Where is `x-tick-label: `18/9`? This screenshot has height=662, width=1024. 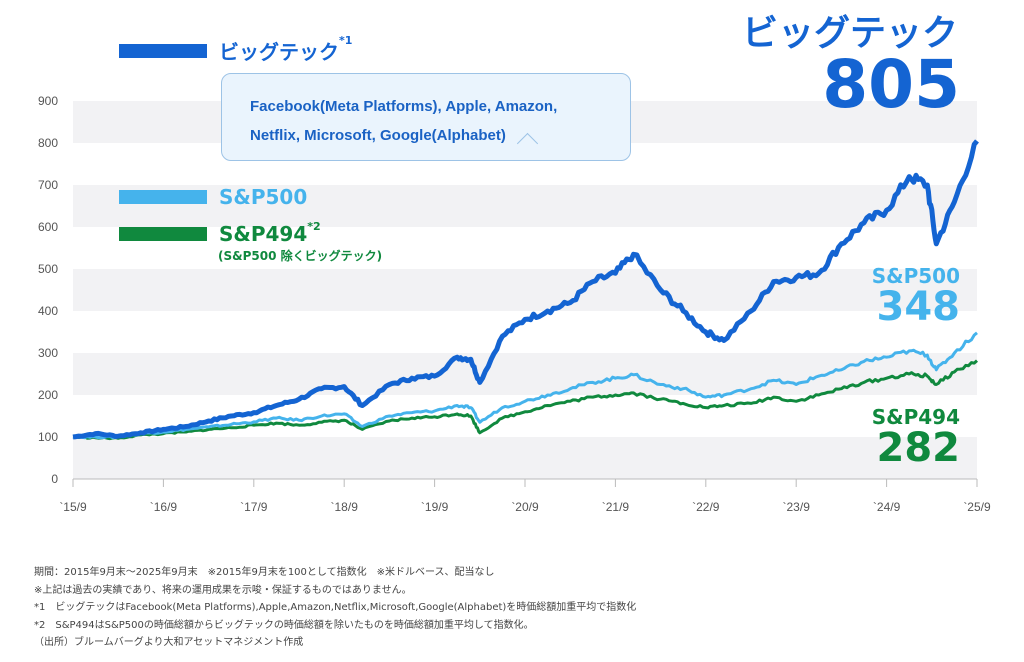 x-tick-label: `18/9 is located at coordinates (345, 507).